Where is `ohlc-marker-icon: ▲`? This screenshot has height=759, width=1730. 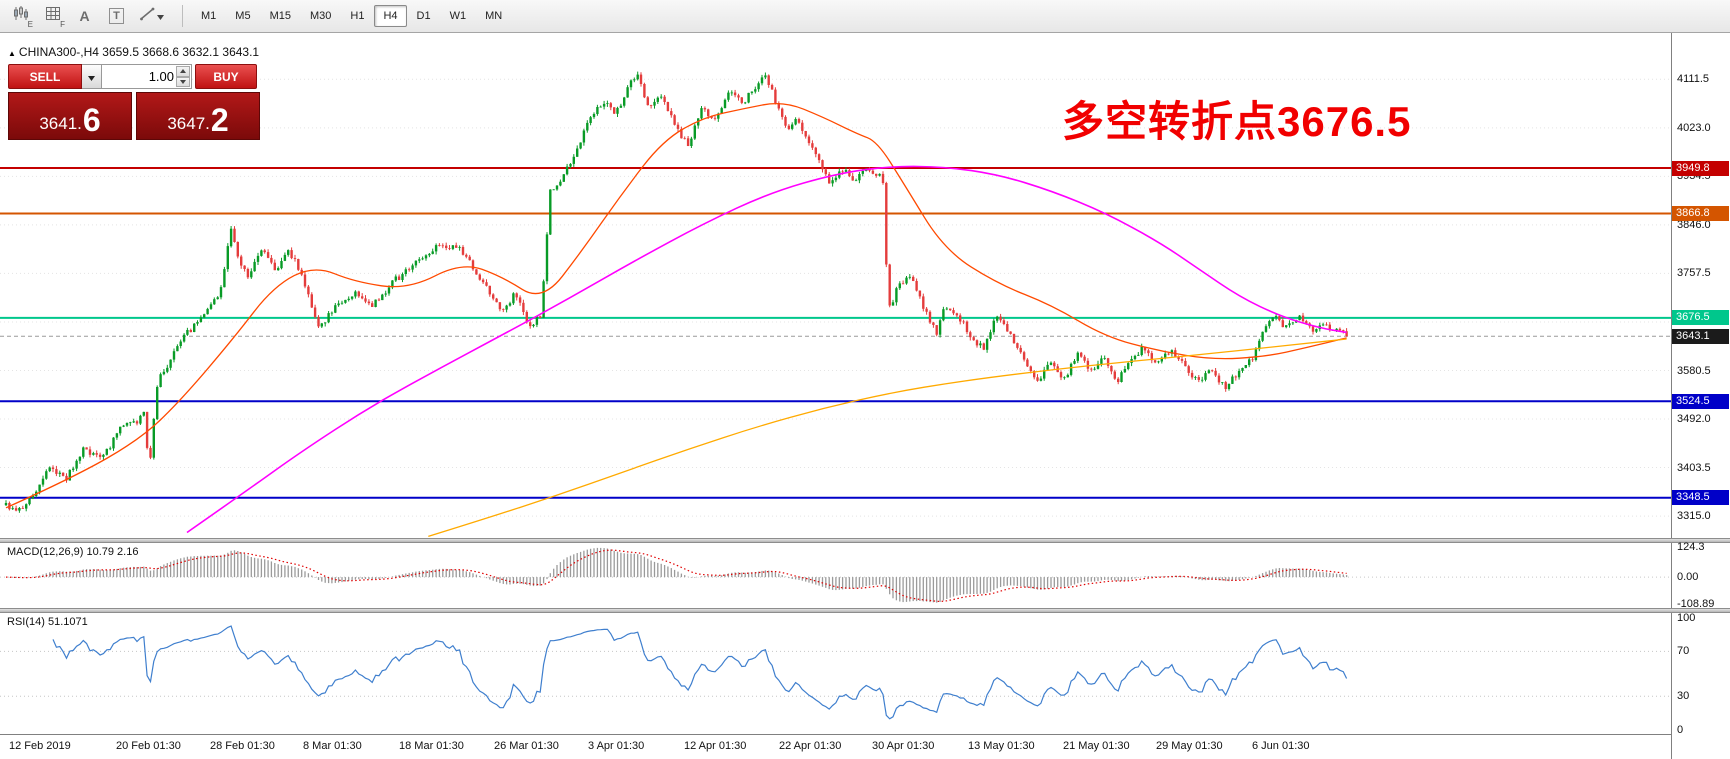
ohlc-marker-icon: ▲ is located at coordinates (12, 53).